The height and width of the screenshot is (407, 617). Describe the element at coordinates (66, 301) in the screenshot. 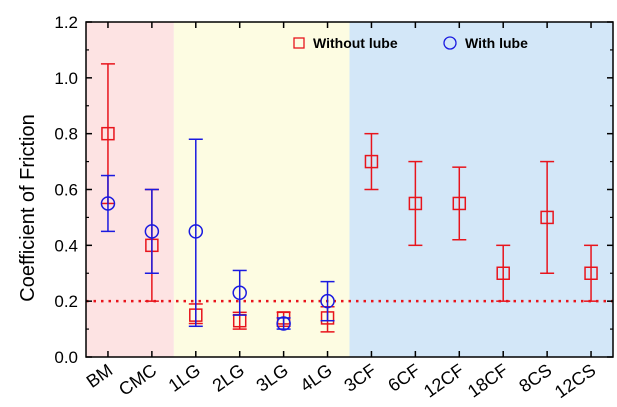

I see `y-tick-label: 0.2` at that location.